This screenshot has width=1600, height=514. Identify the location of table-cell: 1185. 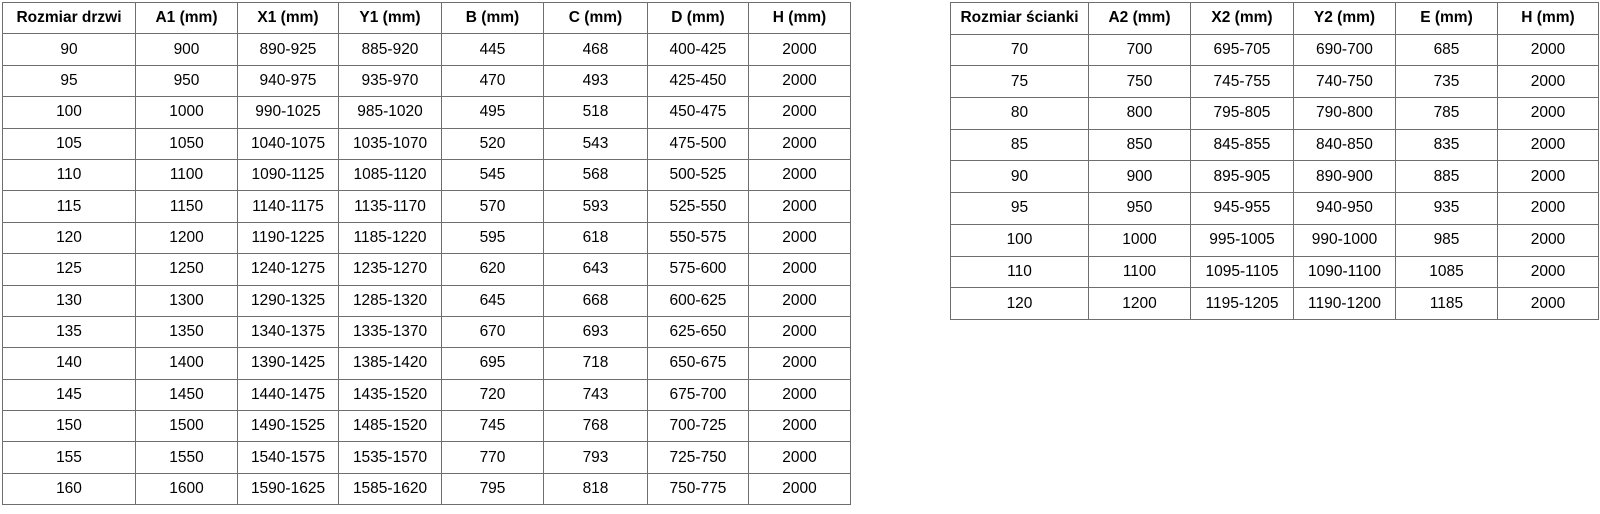
(1446, 303).